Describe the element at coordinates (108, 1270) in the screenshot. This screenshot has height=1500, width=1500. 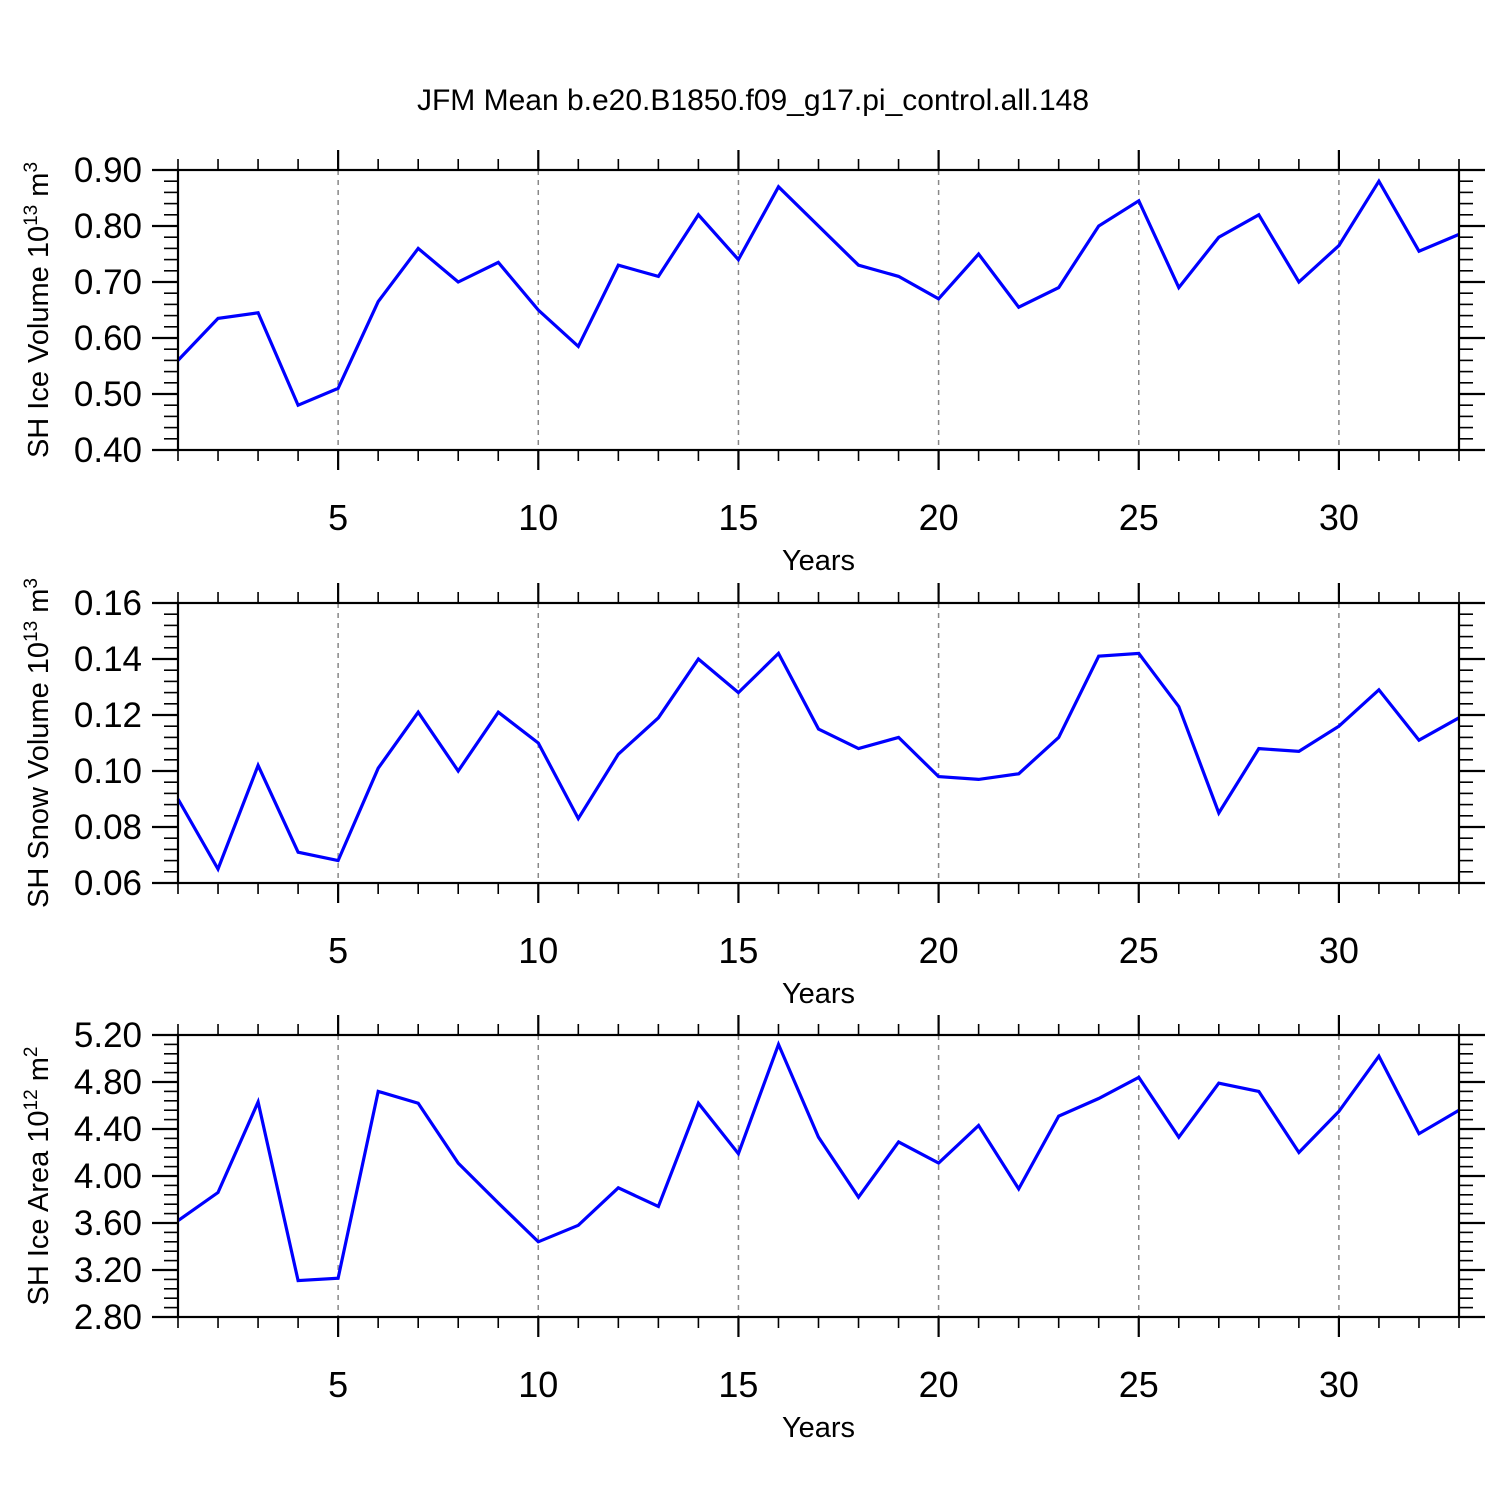
I see `y-tick-label: 3.20` at that location.